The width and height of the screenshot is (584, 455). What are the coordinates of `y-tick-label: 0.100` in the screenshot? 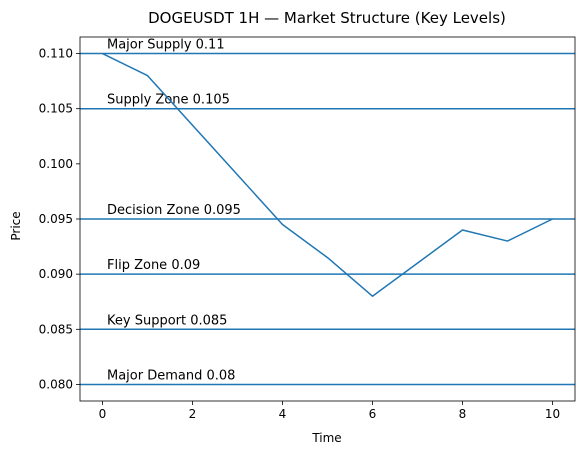 It's located at (56, 164).